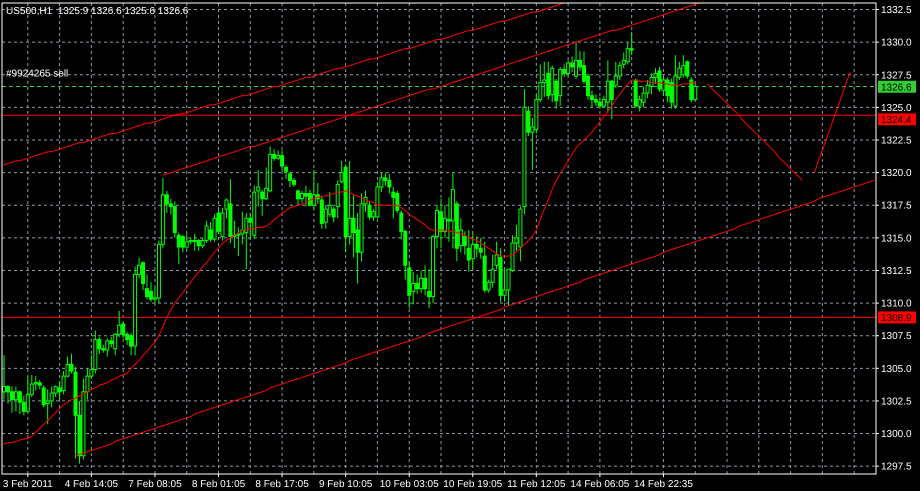  I want to click on annotation: #9924265 sell, so click(37, 74).